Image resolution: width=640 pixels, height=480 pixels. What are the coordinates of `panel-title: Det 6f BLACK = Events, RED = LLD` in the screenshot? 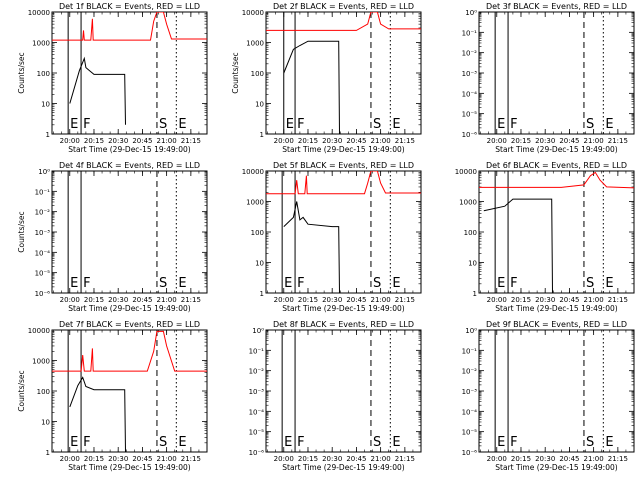 It's located at (556, 165).